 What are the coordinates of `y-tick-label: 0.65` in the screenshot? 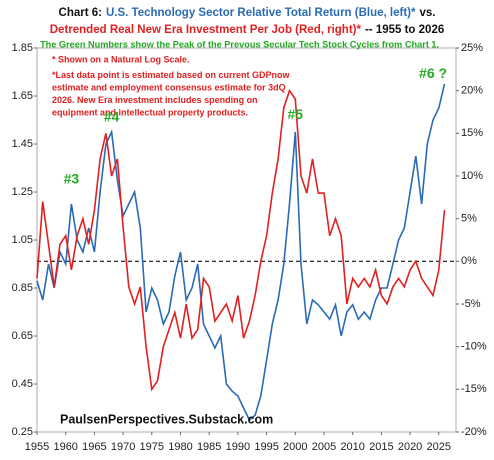 It's located at (22, 336).